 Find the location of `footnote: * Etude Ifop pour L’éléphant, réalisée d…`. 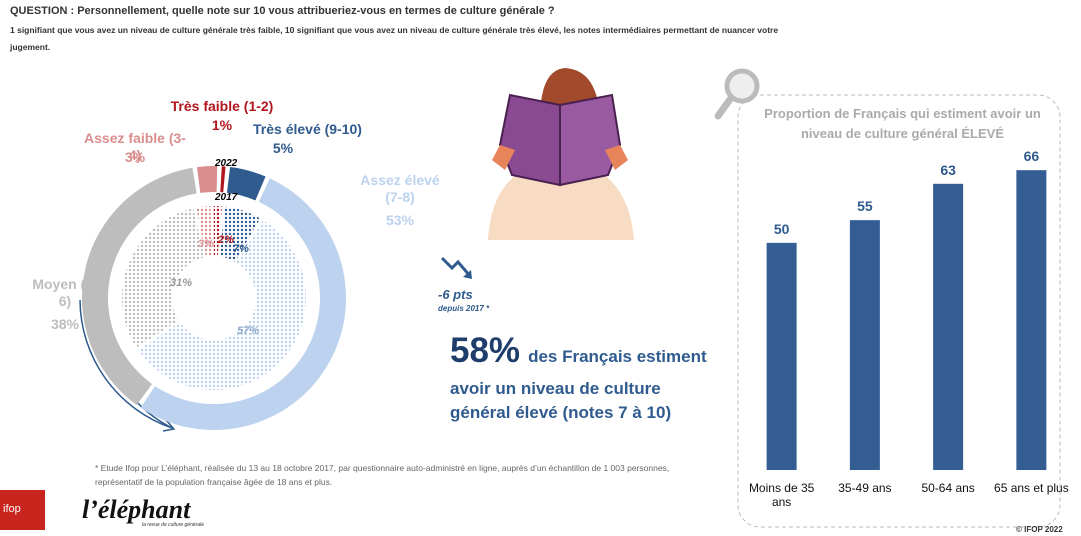

footnote: * Etude Ifop pour L’éléphant, réalisée d… is located at coordinates (382, 475).